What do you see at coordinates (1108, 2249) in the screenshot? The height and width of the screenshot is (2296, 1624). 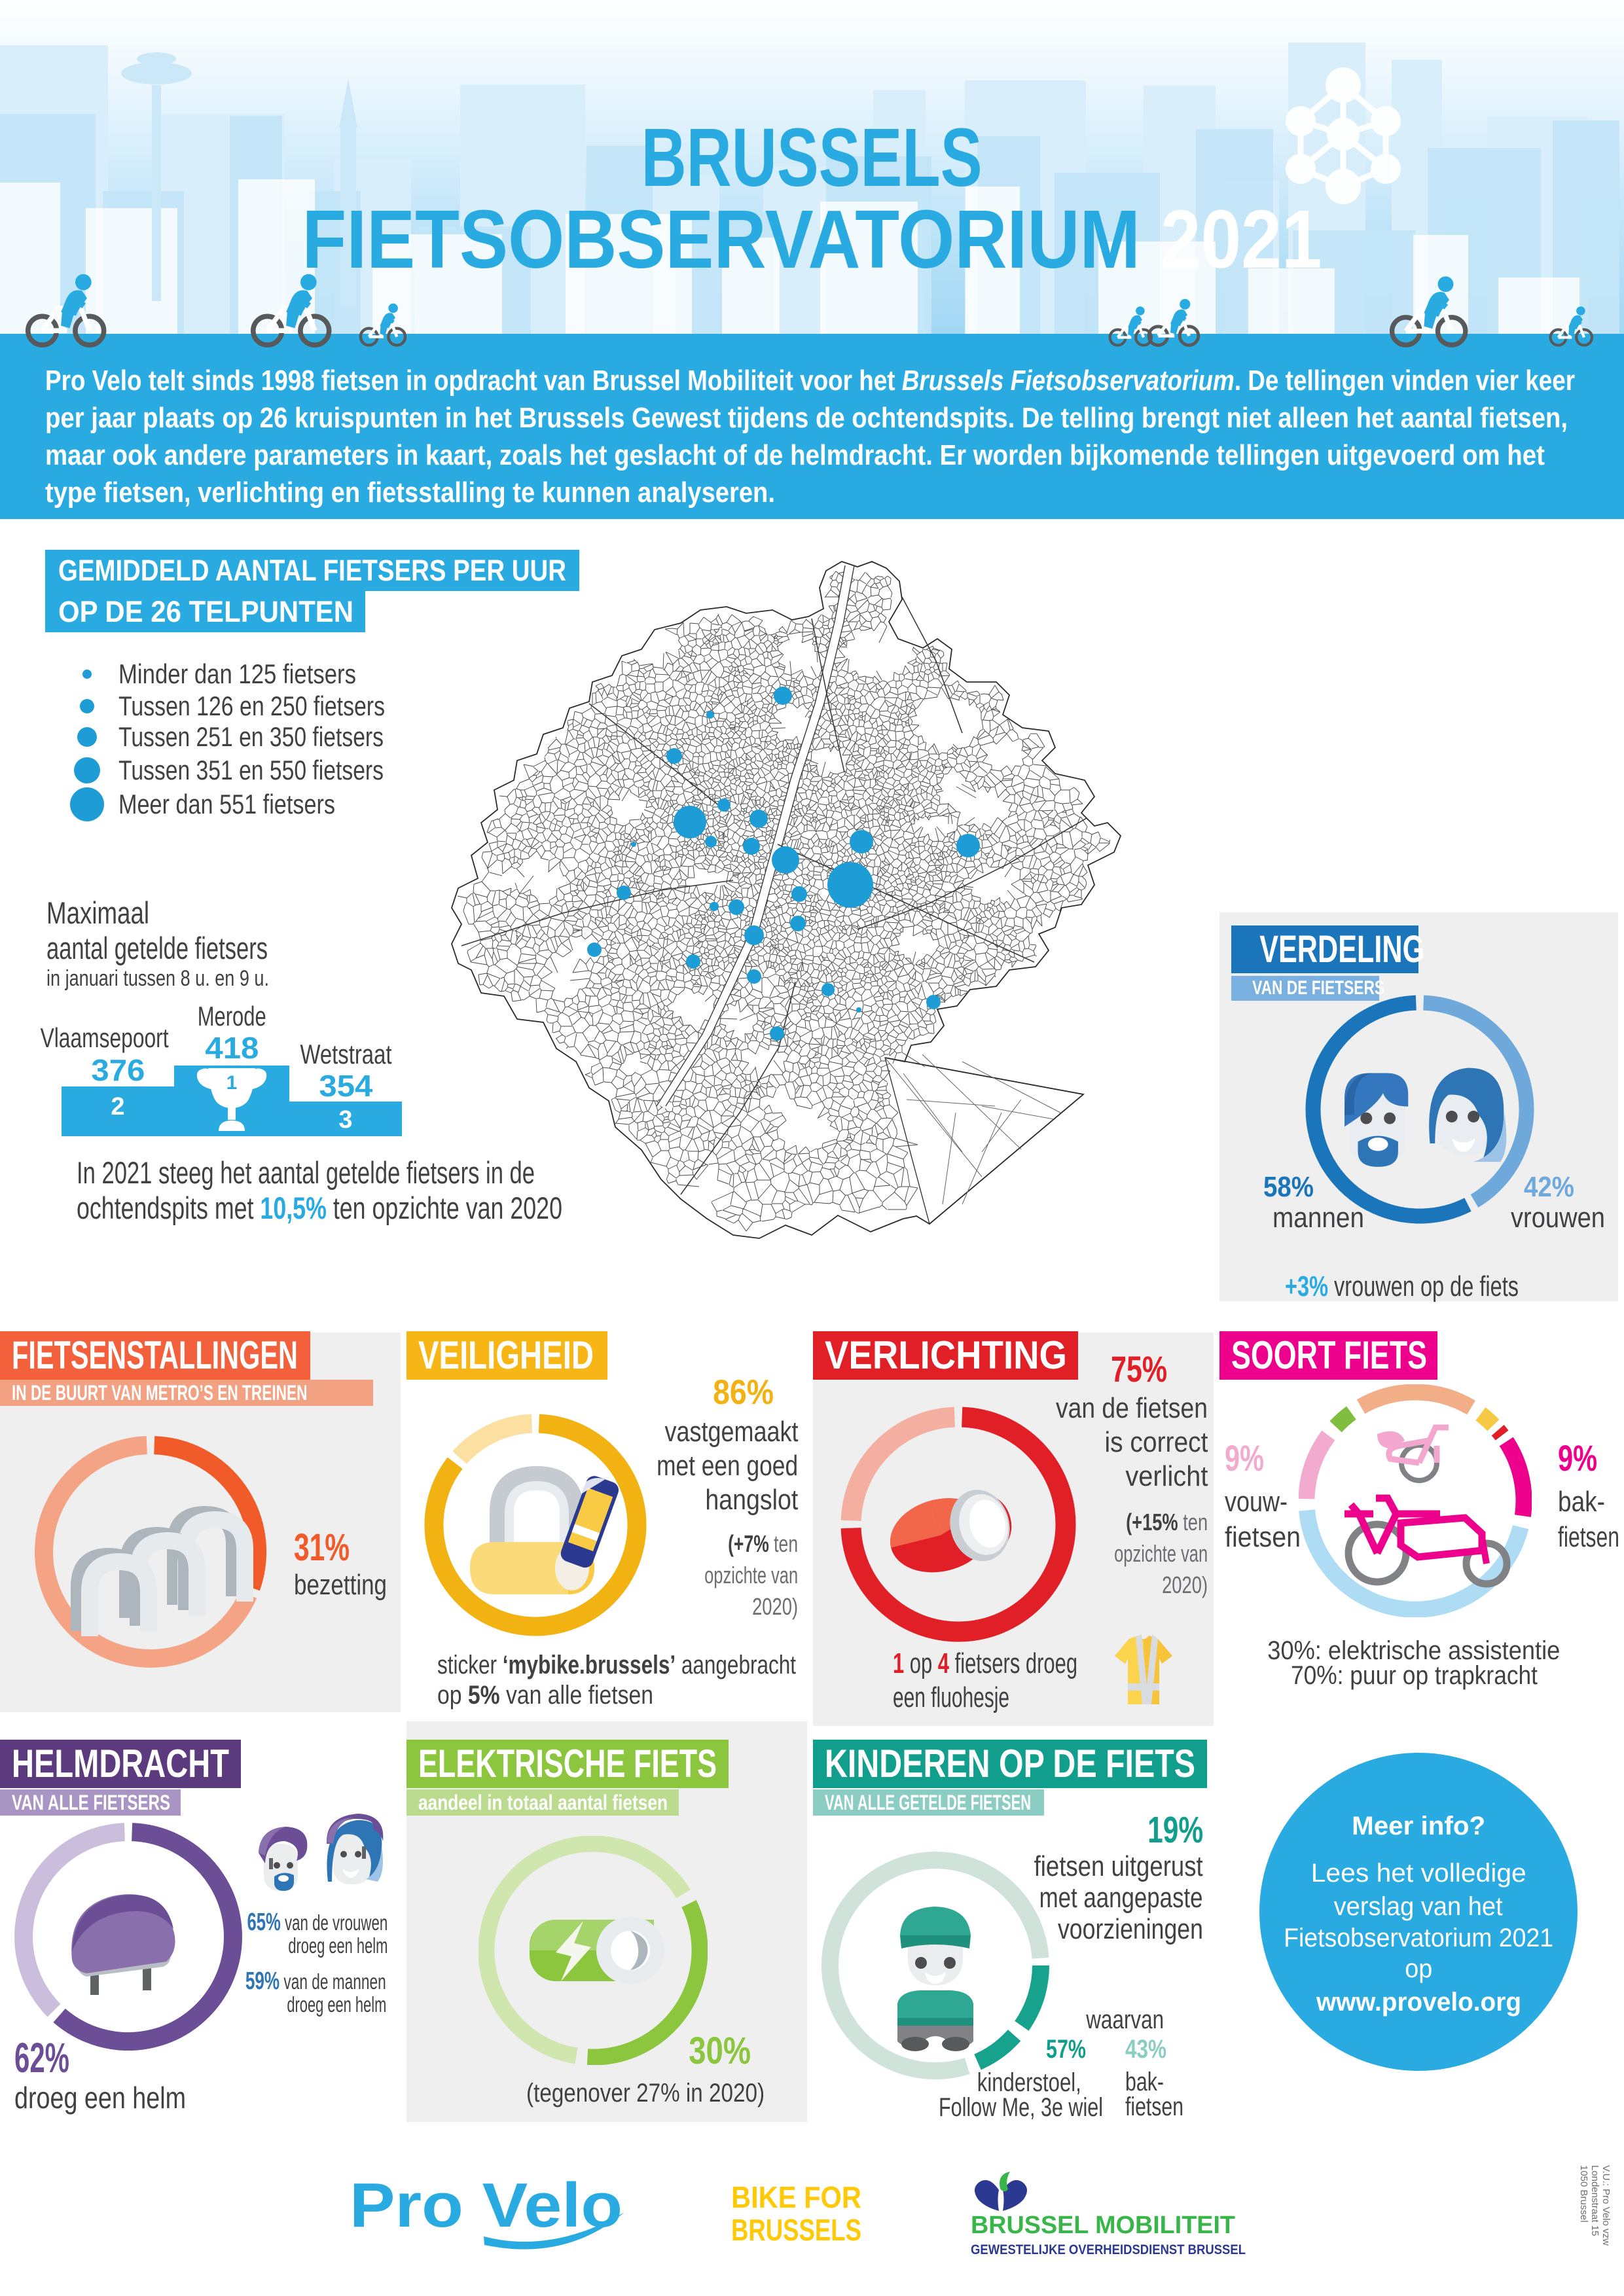 I see `svg-text:GEWESTELIJKE OVERHEIDSDIENST B: GEWESTELIJKE OVERHEIDSDIENST BRUSSEL` at bounding box center [1108, 2249].